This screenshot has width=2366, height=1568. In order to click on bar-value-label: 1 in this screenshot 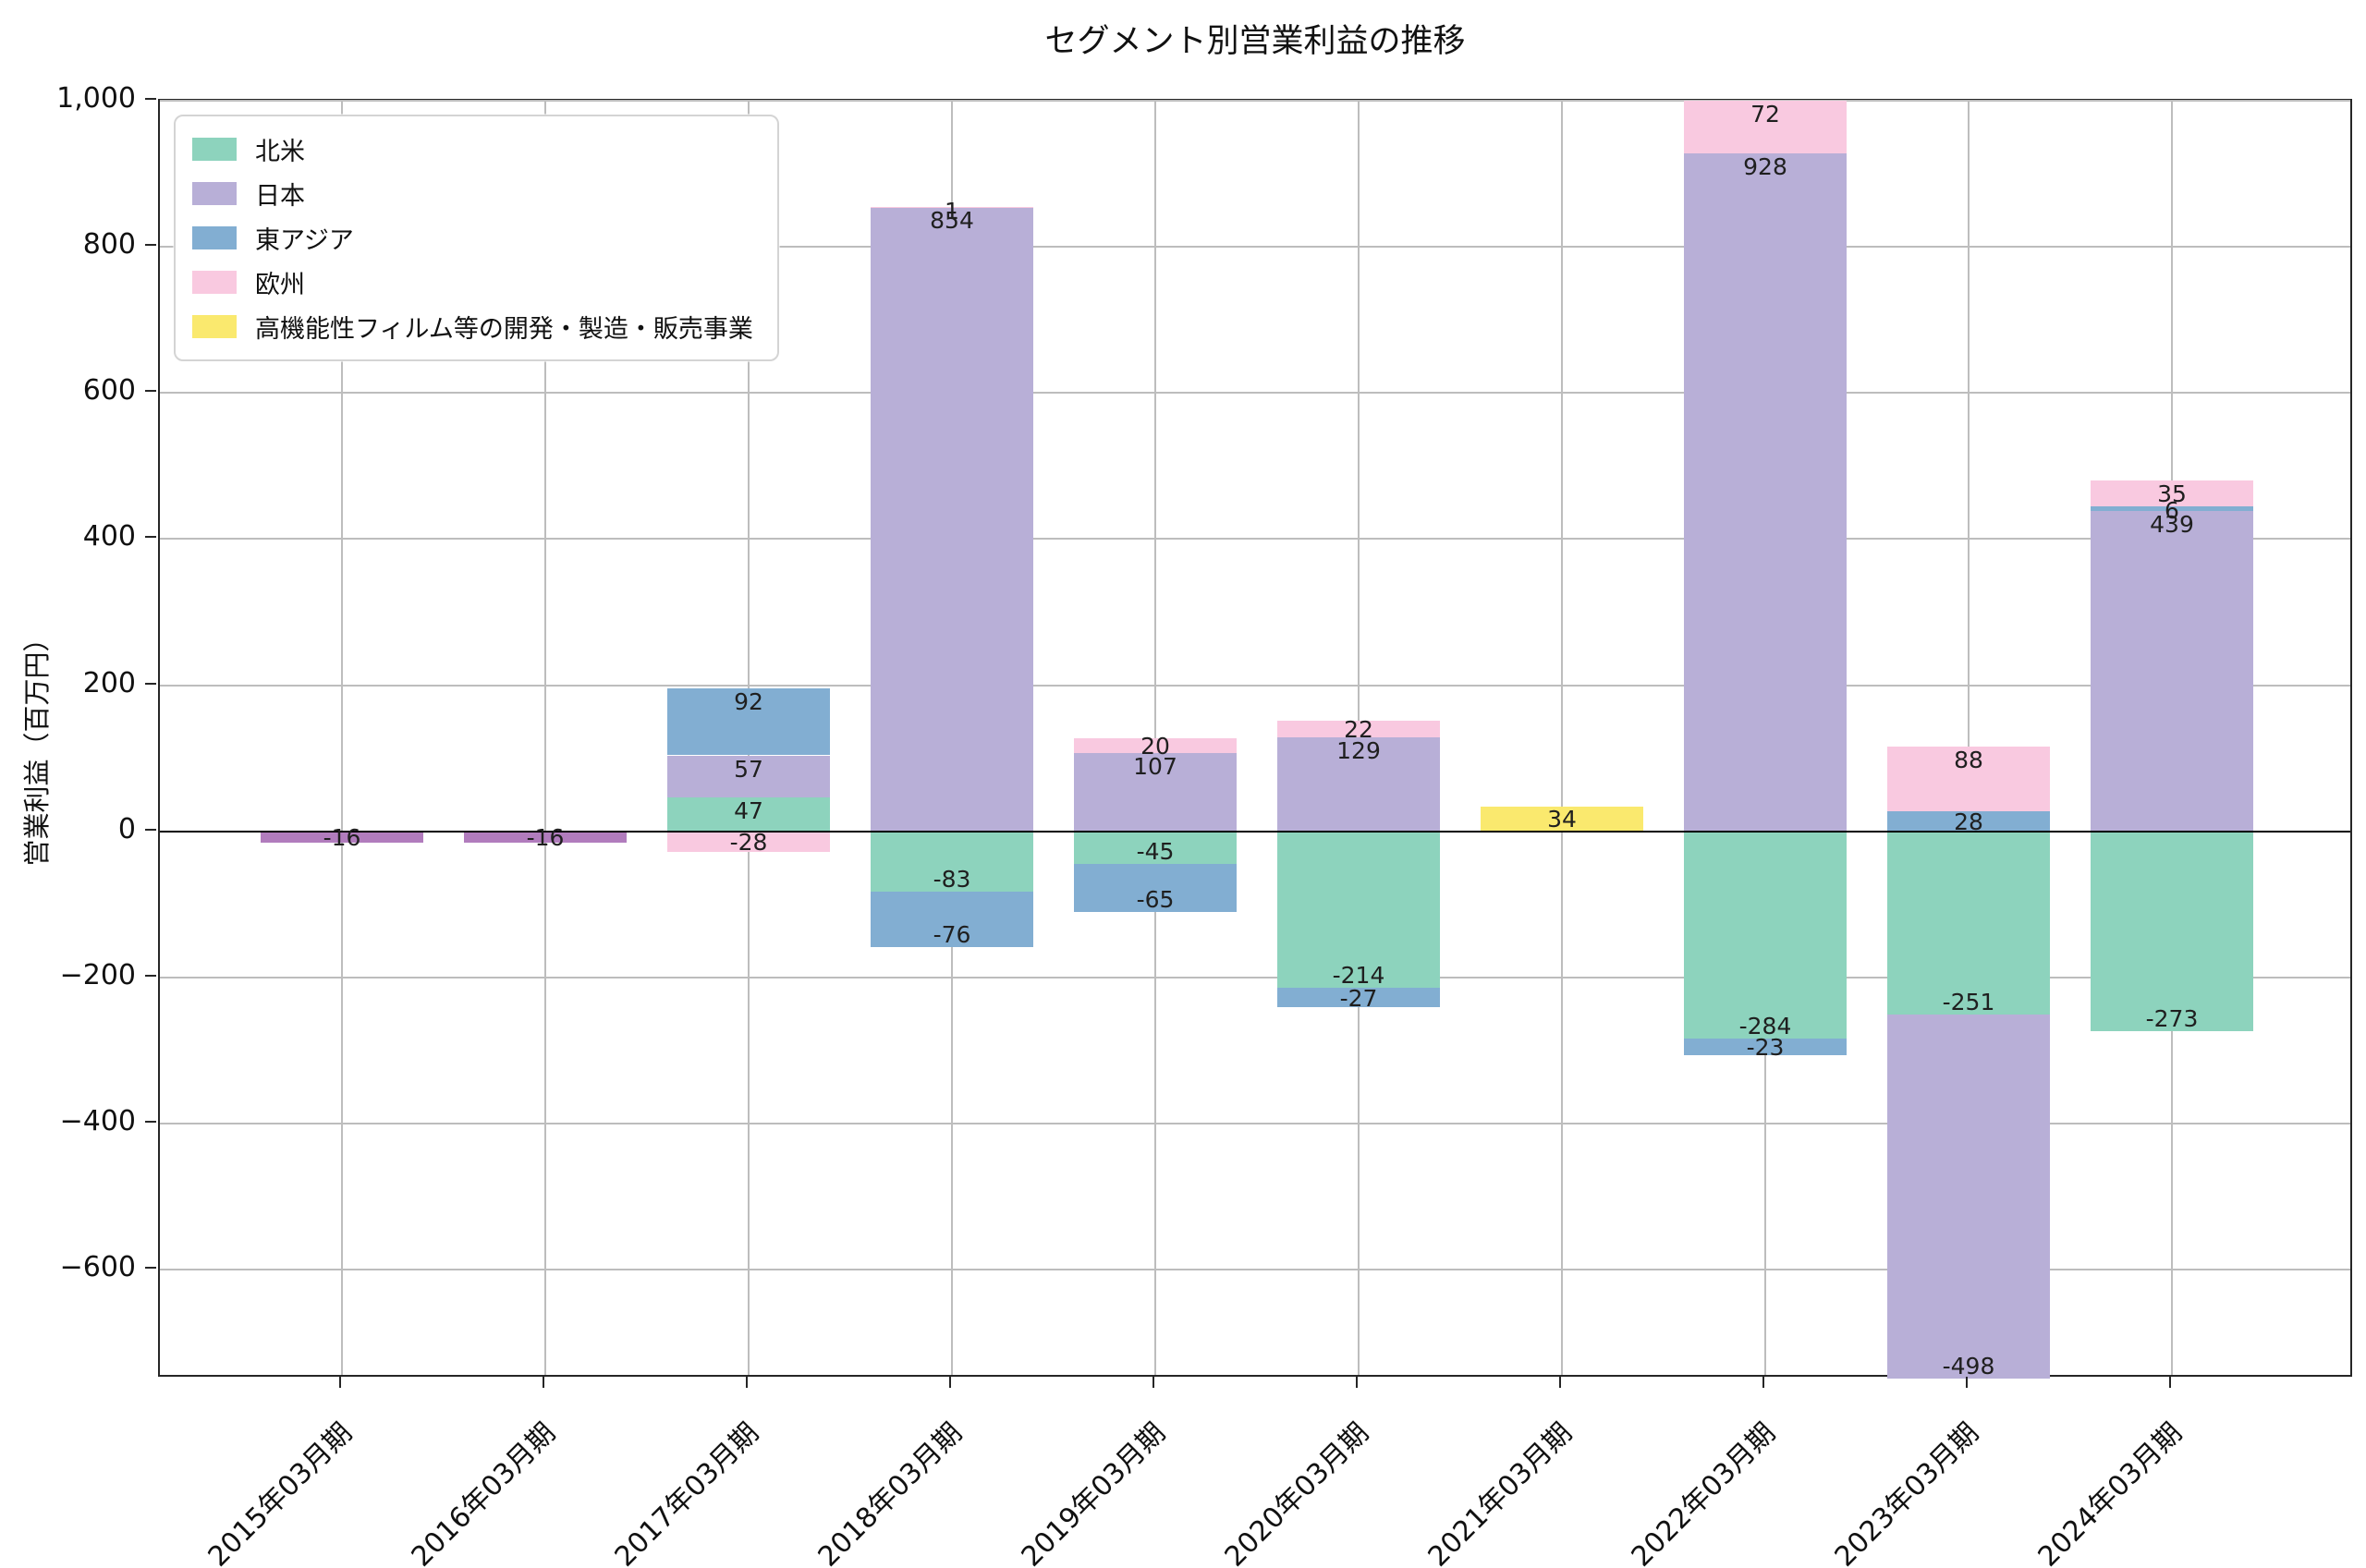, I will do `click(952, 211)`.